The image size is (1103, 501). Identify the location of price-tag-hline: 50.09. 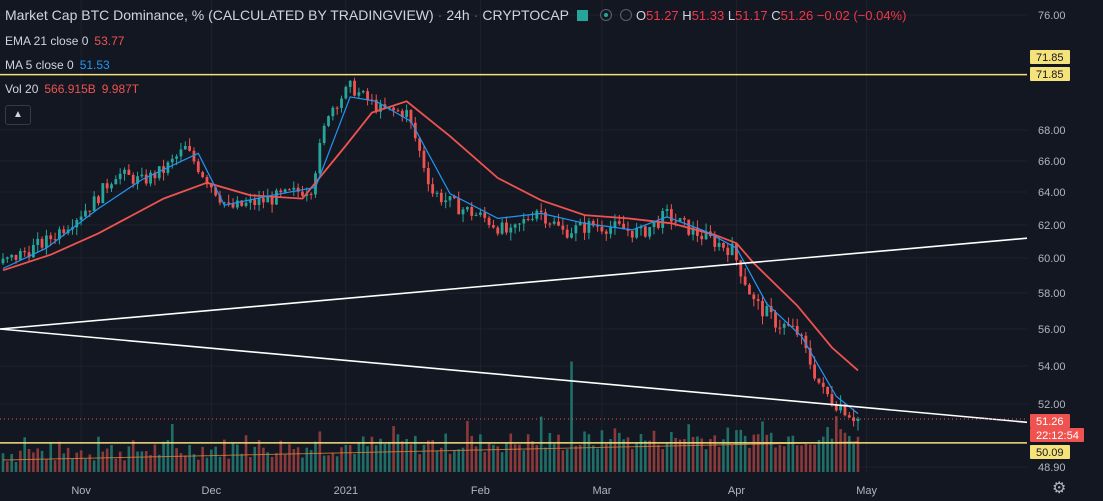
(1050, 452).